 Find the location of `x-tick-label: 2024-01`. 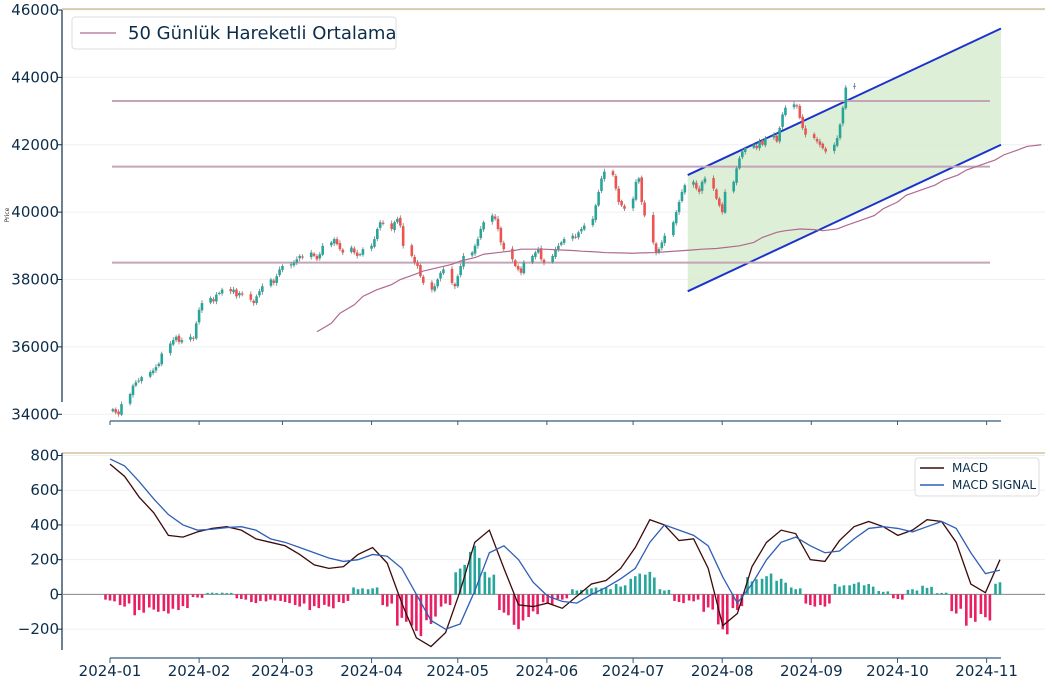

x-tick-label: 2024-01 is located at coordinates (110, 671).